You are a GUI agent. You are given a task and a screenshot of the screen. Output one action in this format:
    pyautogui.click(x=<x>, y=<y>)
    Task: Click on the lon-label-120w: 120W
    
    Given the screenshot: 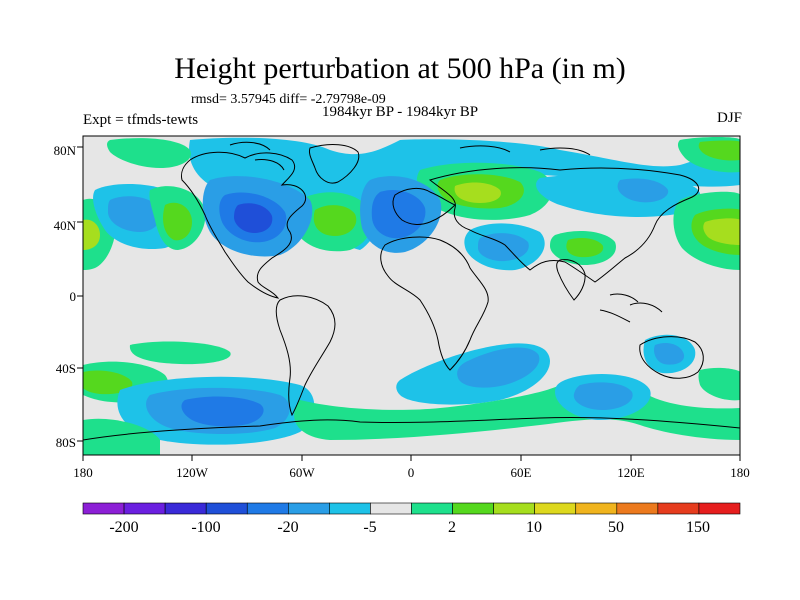 What is the action you would take?
    pyautogui.click(x=192, y=472)
    